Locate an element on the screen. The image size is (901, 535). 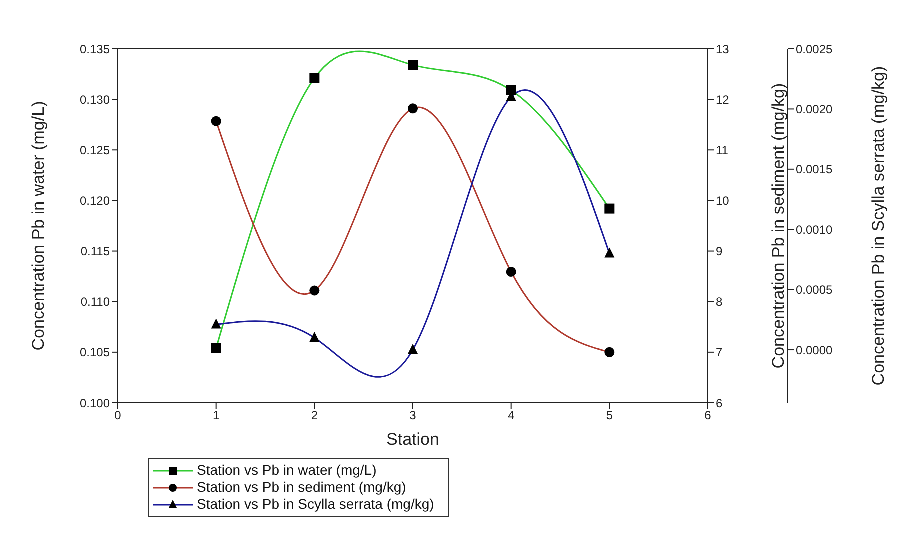
x-tick-label: 0 is located at coordinates (118, 415).